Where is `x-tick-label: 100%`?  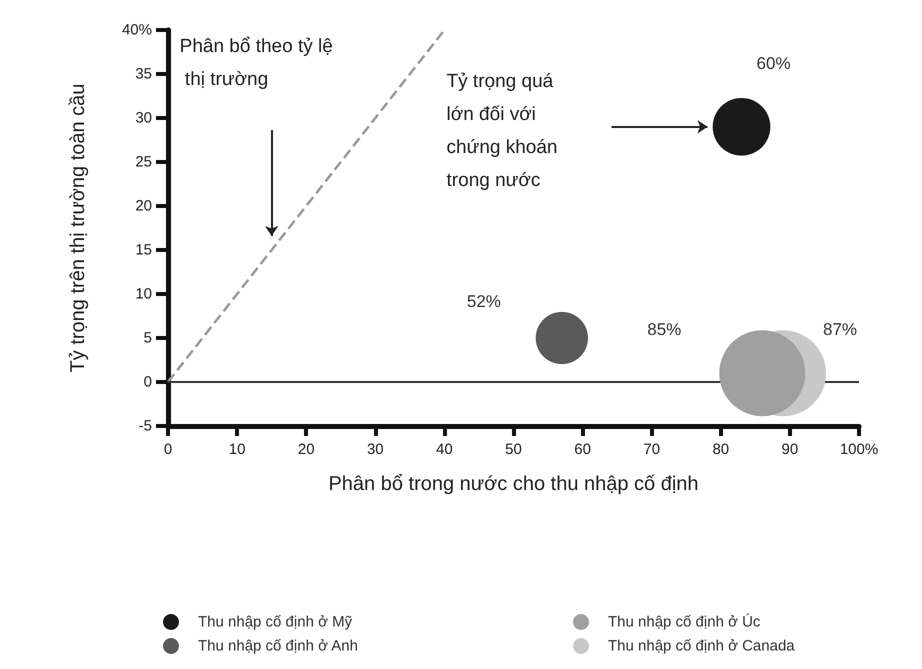 x-tick-label: 100% is located at coordinates (859, 449).